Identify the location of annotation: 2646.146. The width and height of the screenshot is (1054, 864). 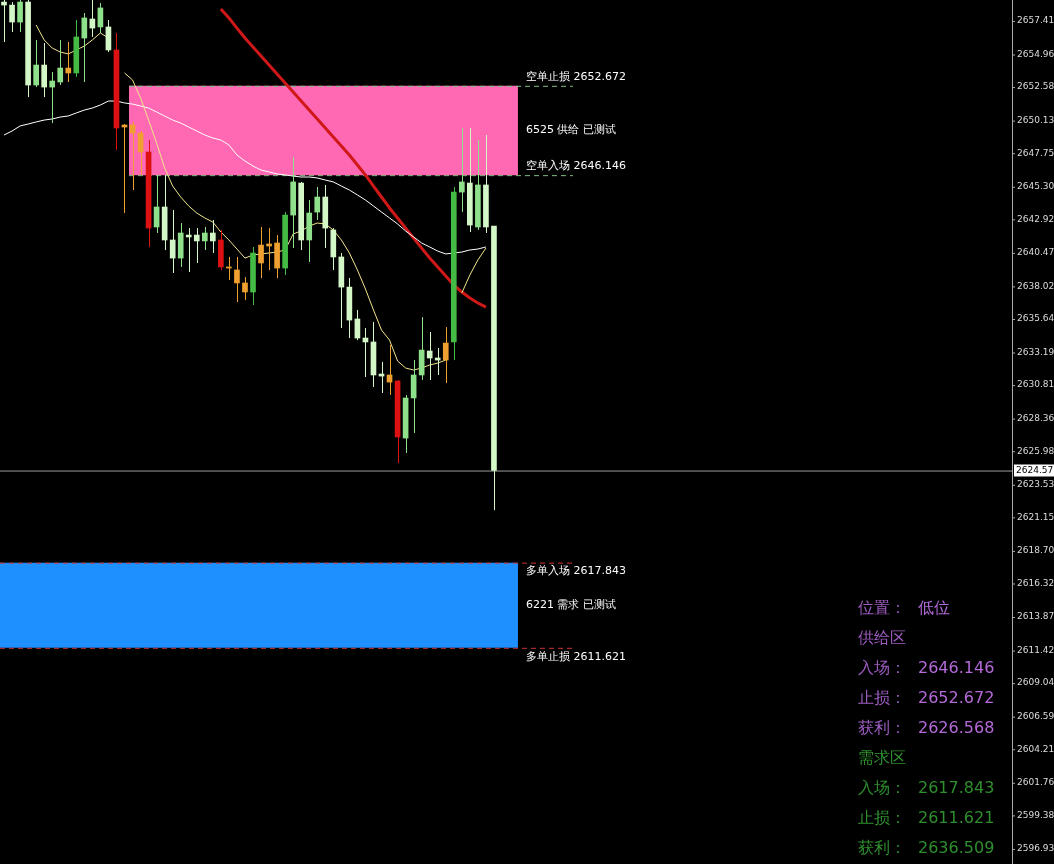
(956, 667).